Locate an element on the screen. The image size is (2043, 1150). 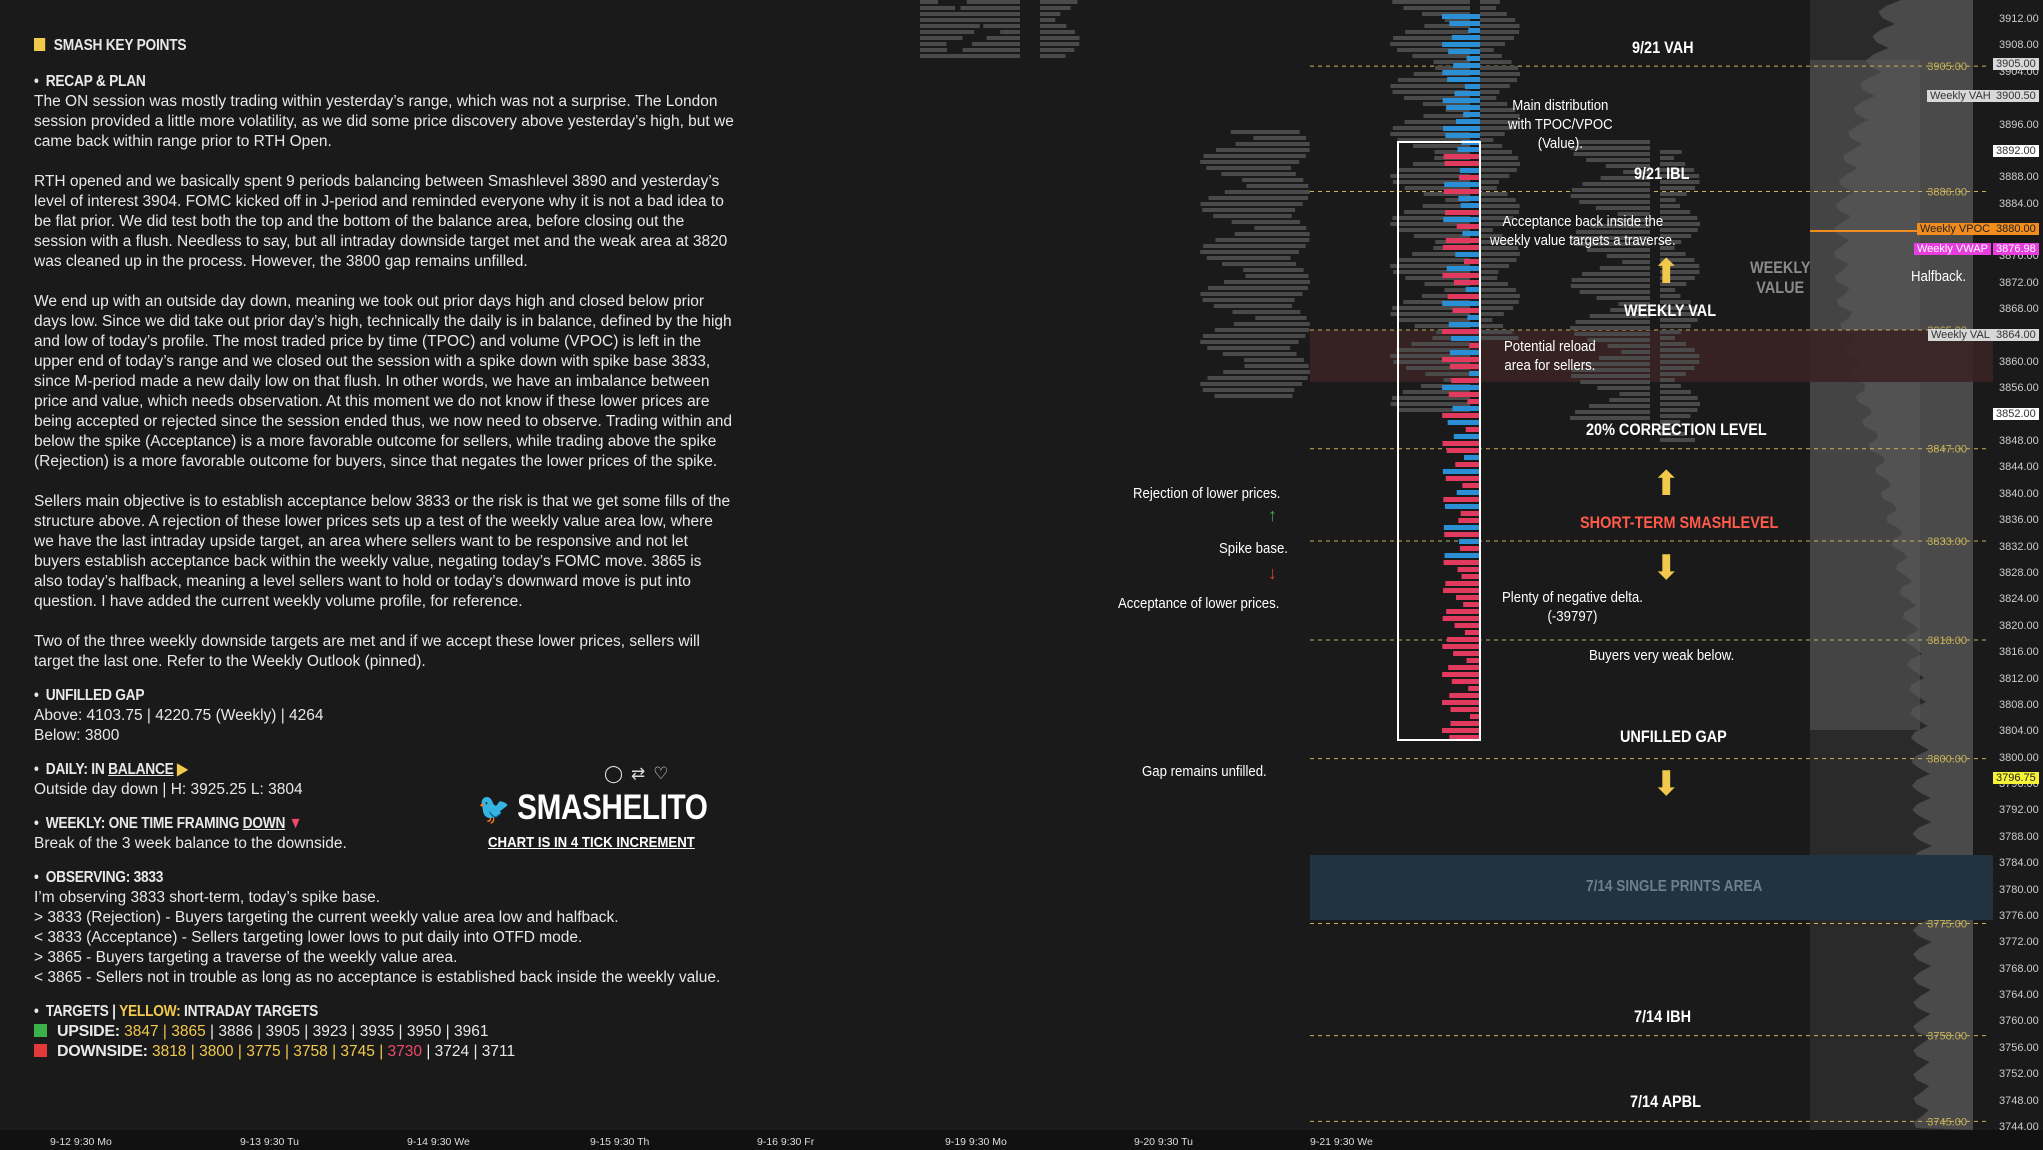
ibl-label: 9/21 IBL is located at coordinates (1662, 173).